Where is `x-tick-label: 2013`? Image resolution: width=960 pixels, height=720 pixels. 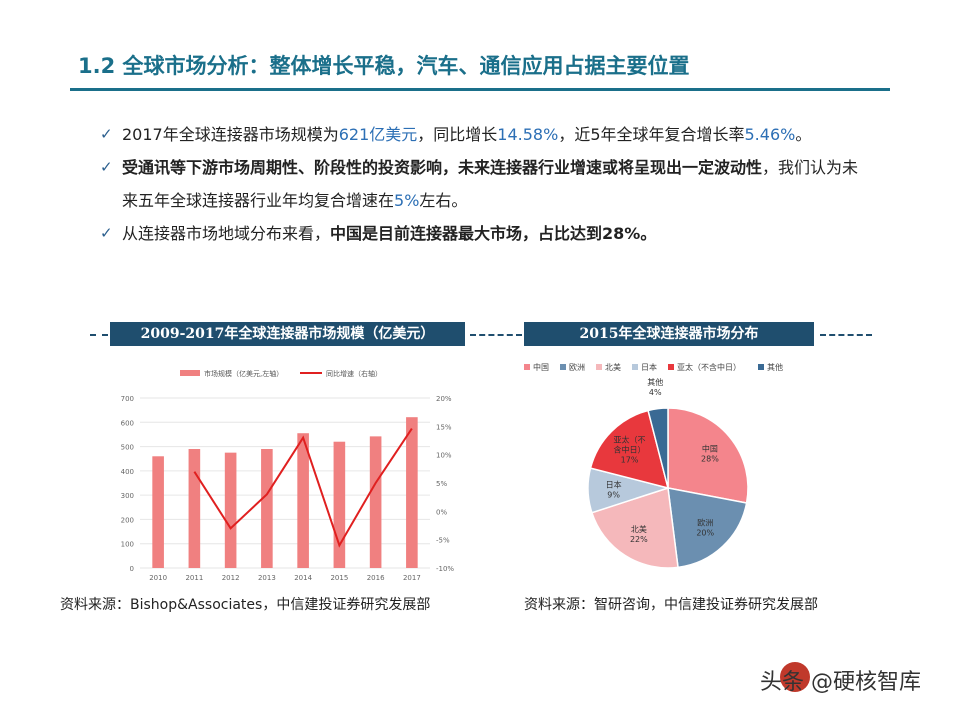 x-tick-label: 2013 is located at coordinates (267, 578).